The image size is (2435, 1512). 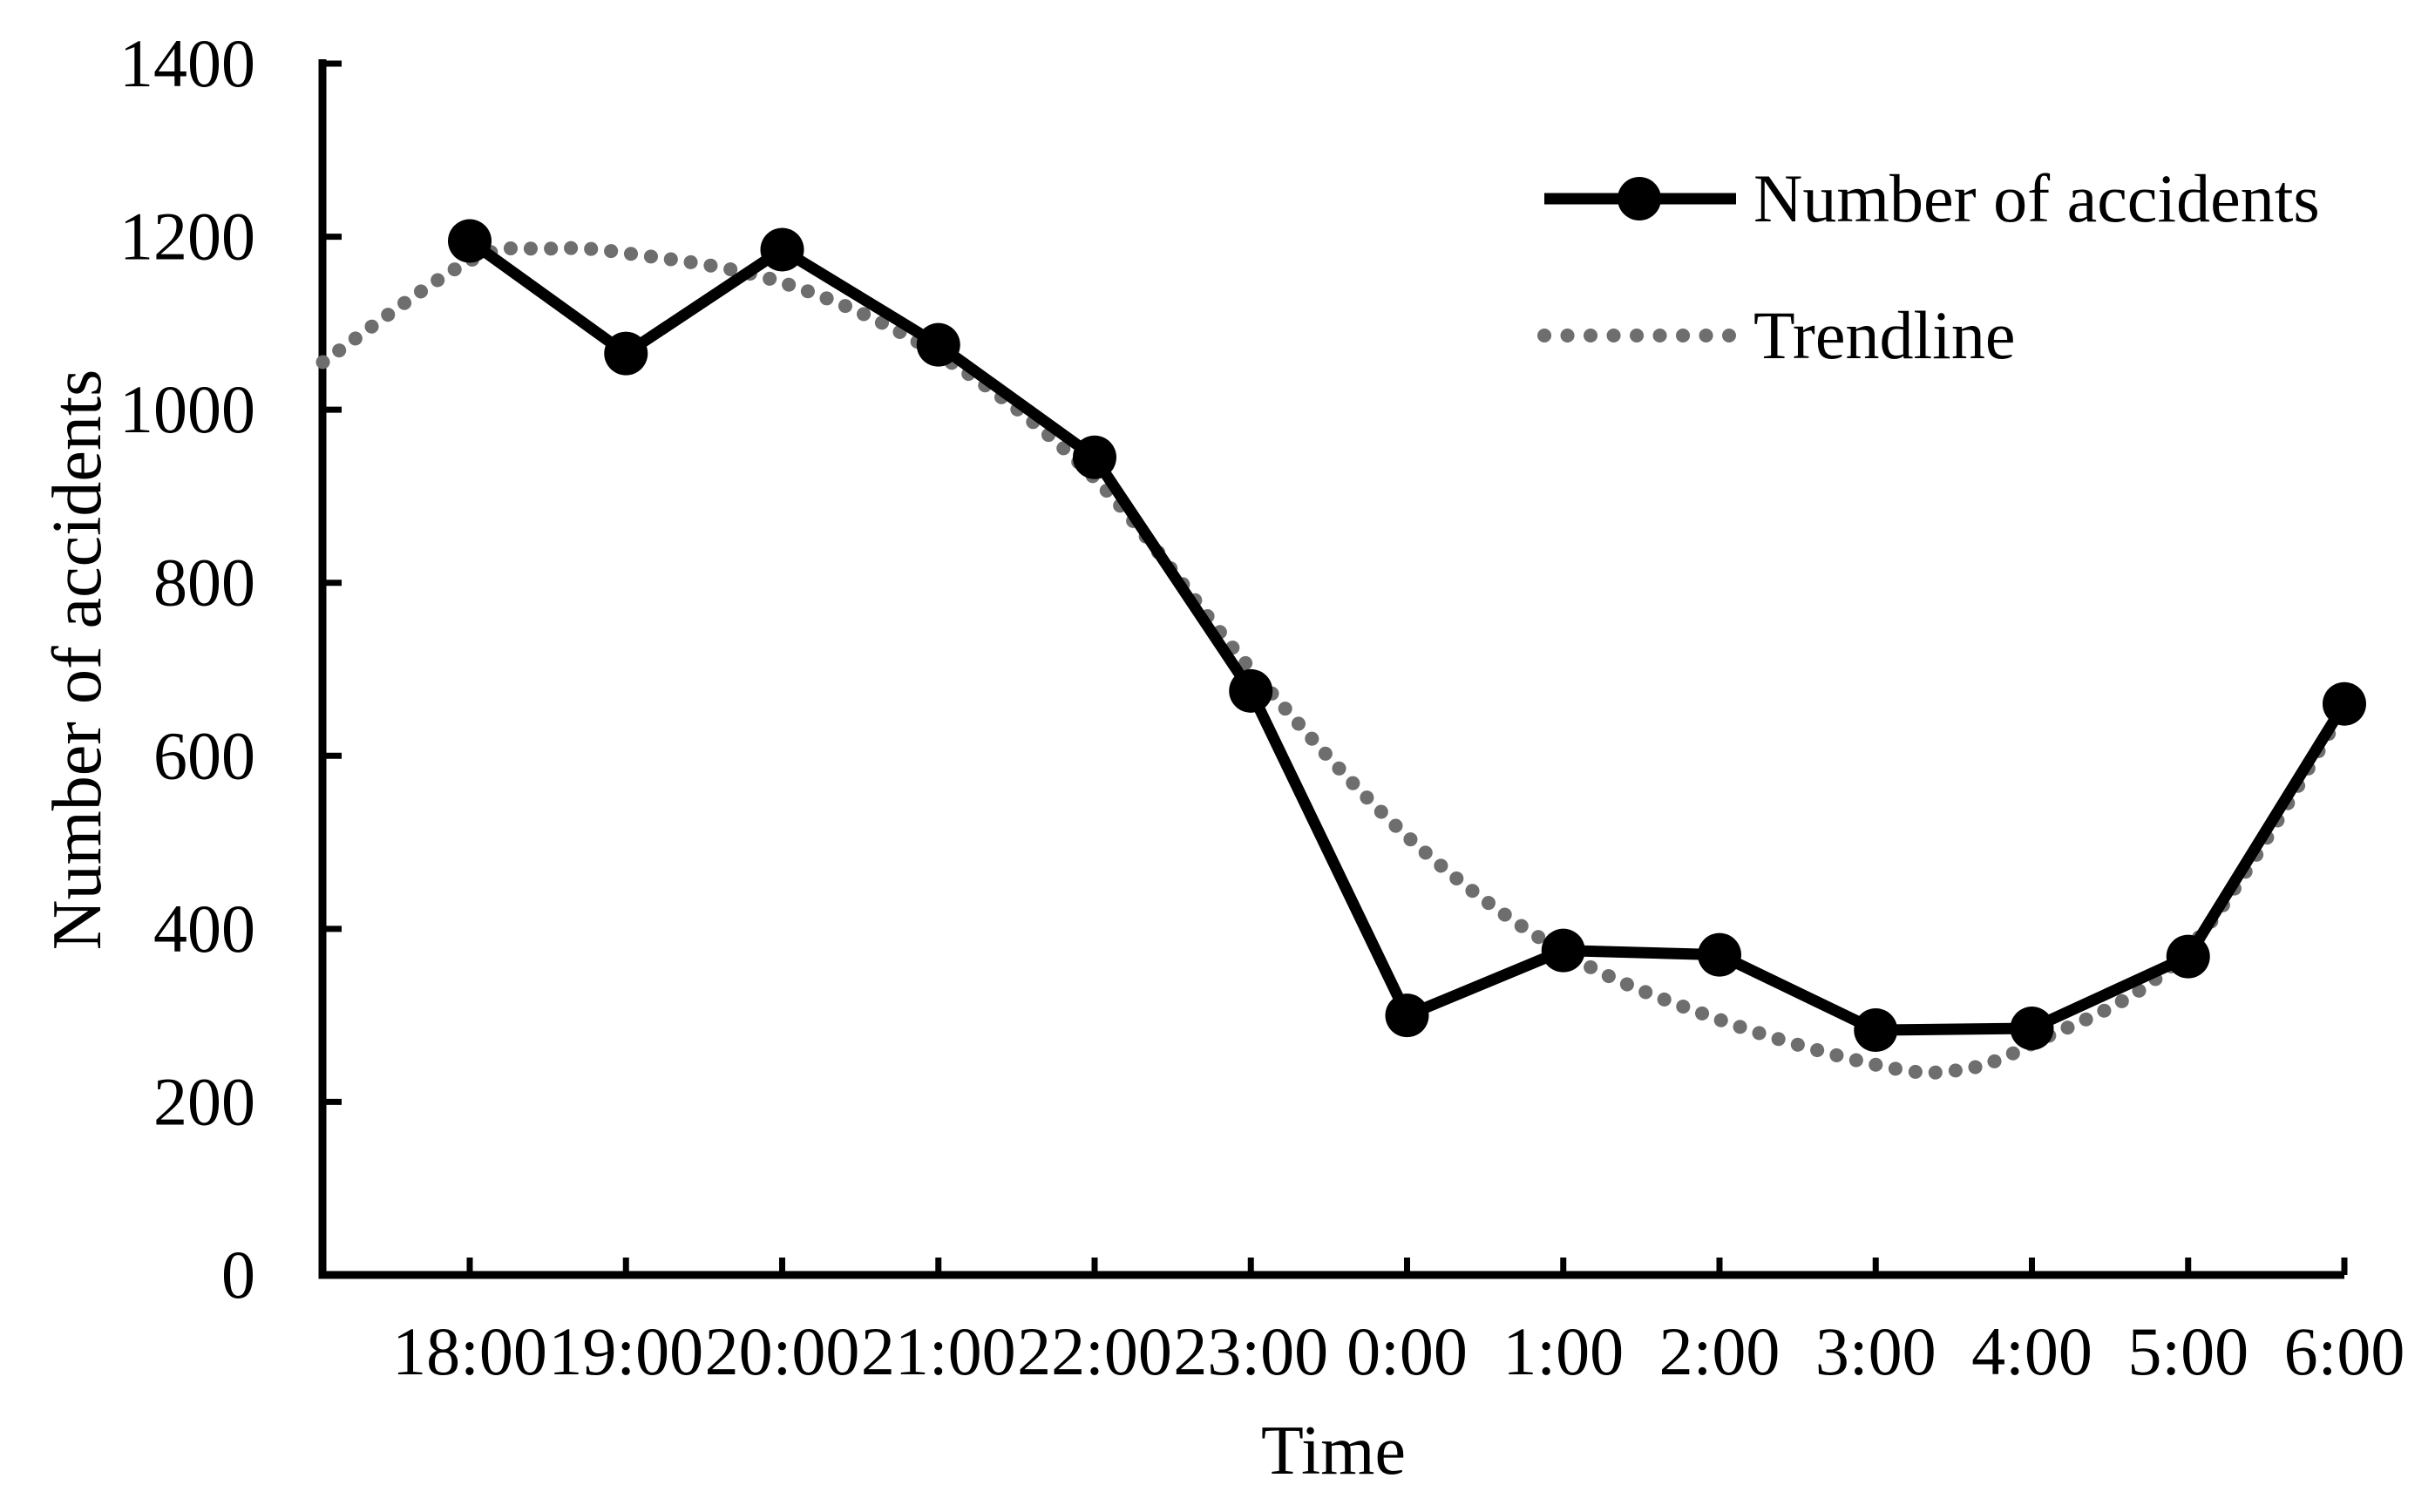 What do you see at coordinates (187, 63) in the screenshot?
I see `y-tick-label: 1400` at bounding box center [187, 63].